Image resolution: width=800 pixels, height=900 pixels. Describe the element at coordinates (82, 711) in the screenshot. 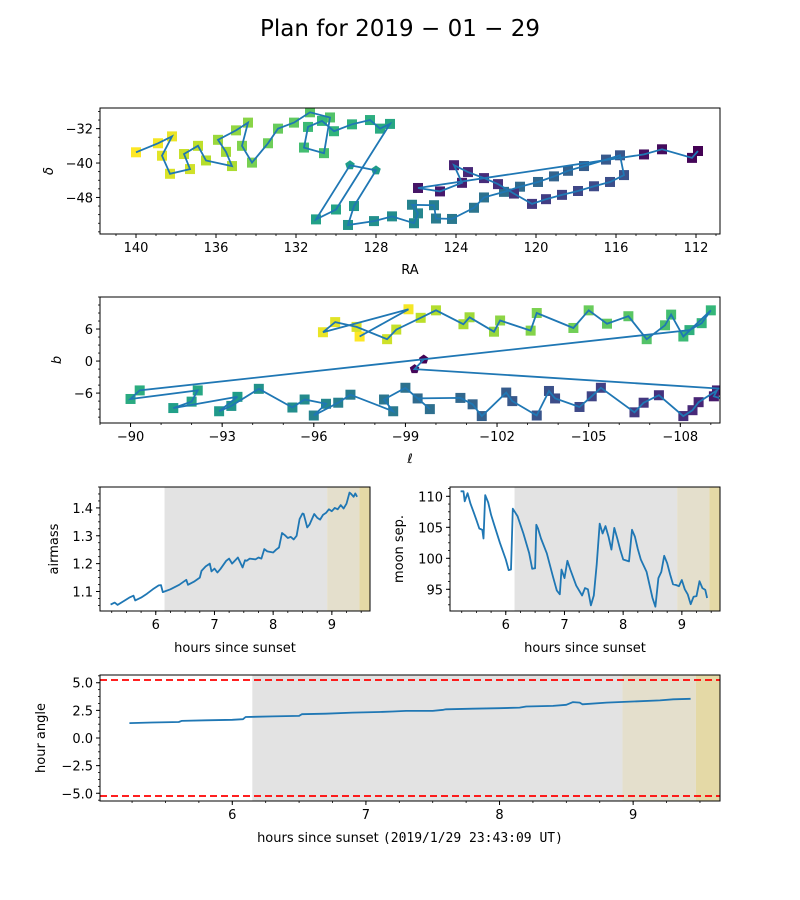

I see `hourangle-ytick-label: 2.5` at that location.